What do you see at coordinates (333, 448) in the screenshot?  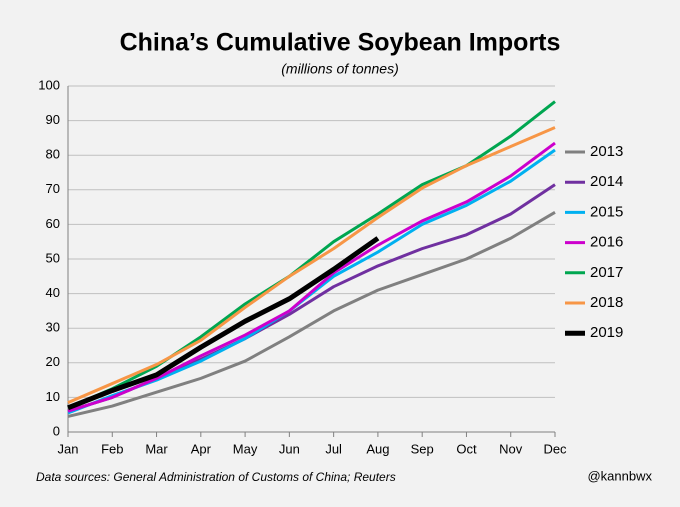 I see `x-tick-label: Jul` at bounding box center [333, 448].